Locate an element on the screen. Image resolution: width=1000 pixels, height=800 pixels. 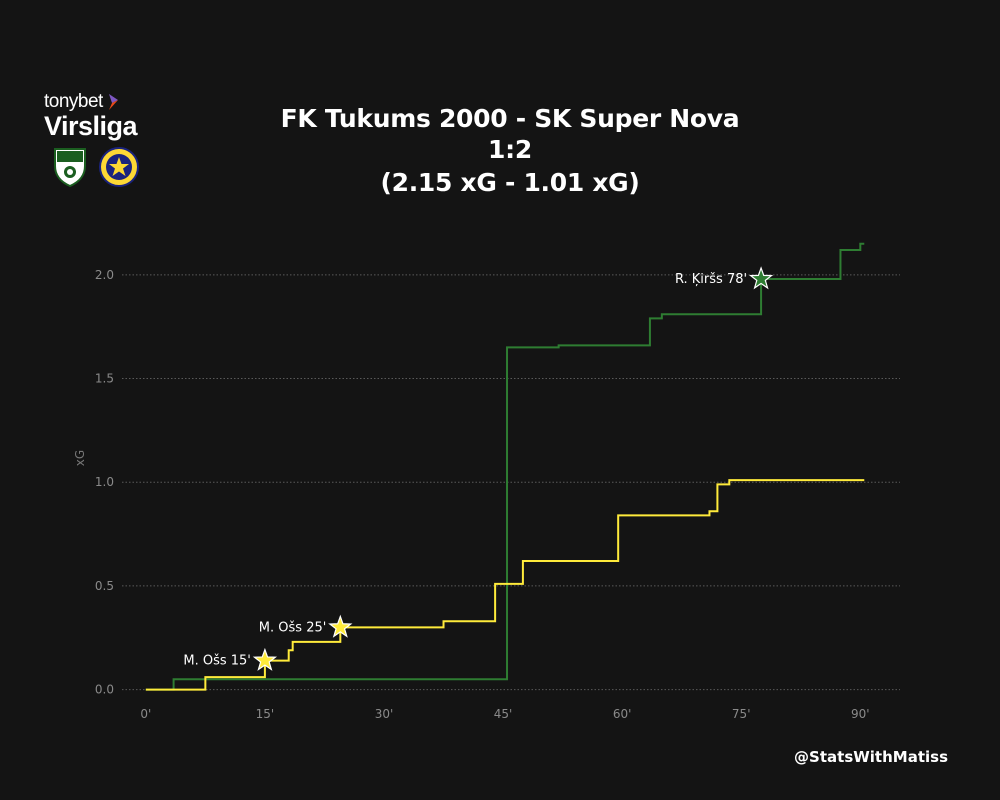
author-credit: @StatsWithMatiss is located at coordinates (871, 757).